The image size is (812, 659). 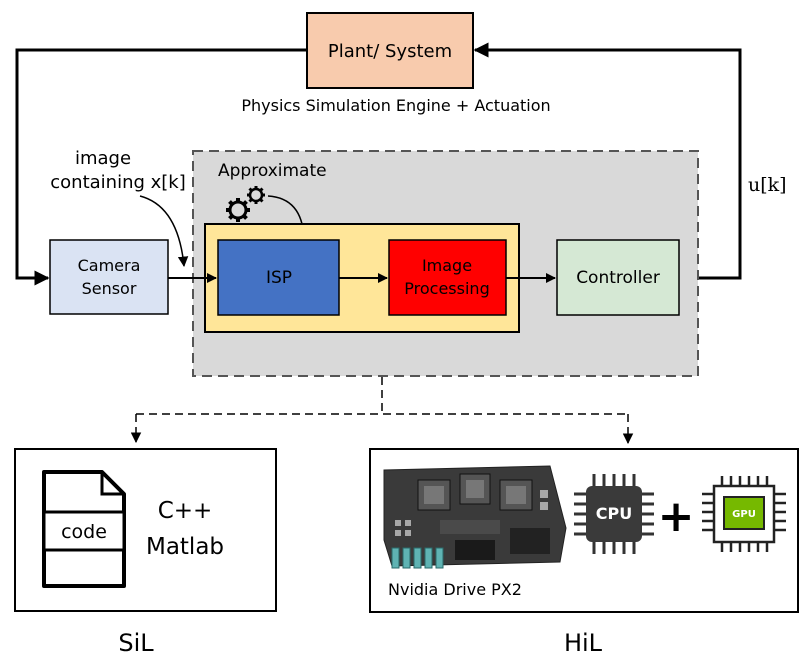 I want to click on sil-language-1: C++, so click(x=185, y=511).